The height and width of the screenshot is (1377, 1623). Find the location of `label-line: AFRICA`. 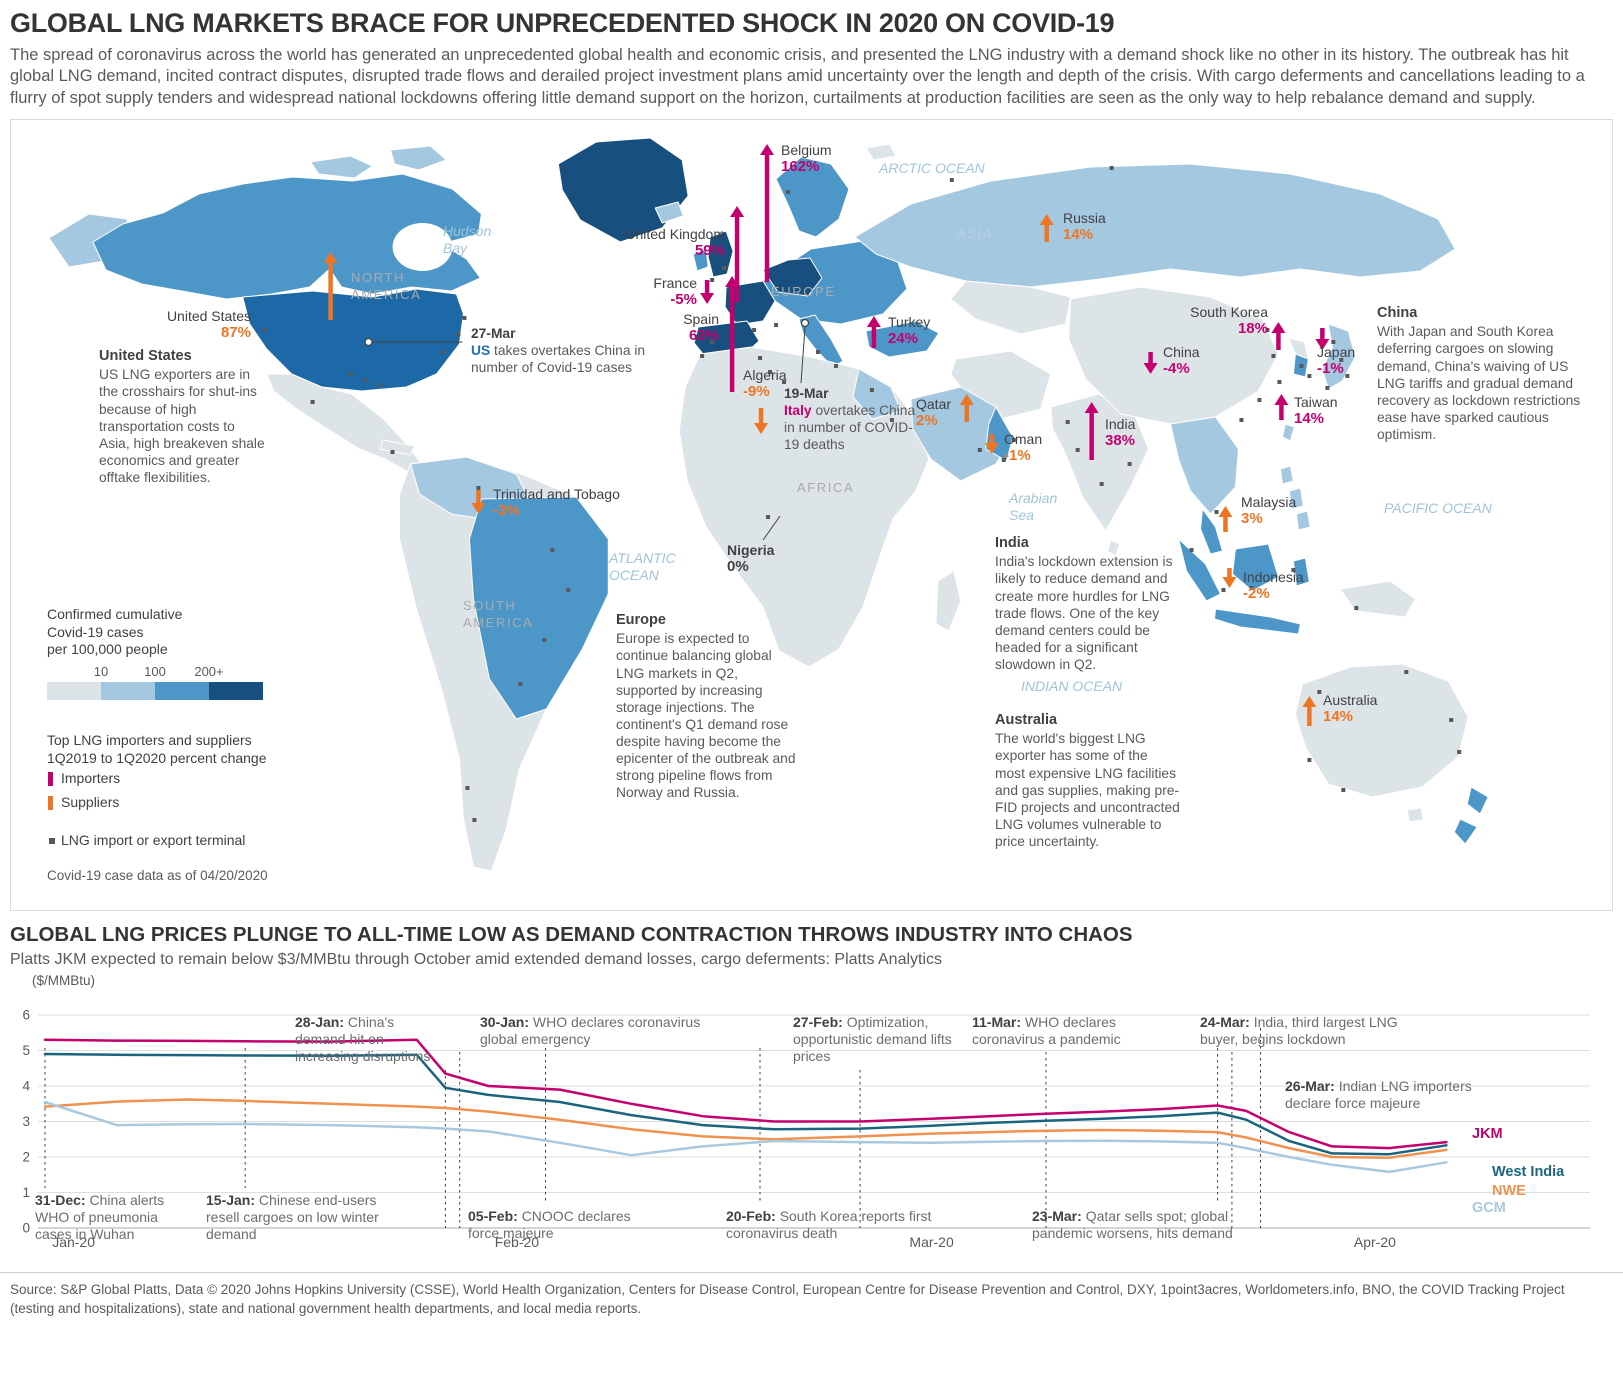

label-line: AFRICA is located at coordinates (826, 488).